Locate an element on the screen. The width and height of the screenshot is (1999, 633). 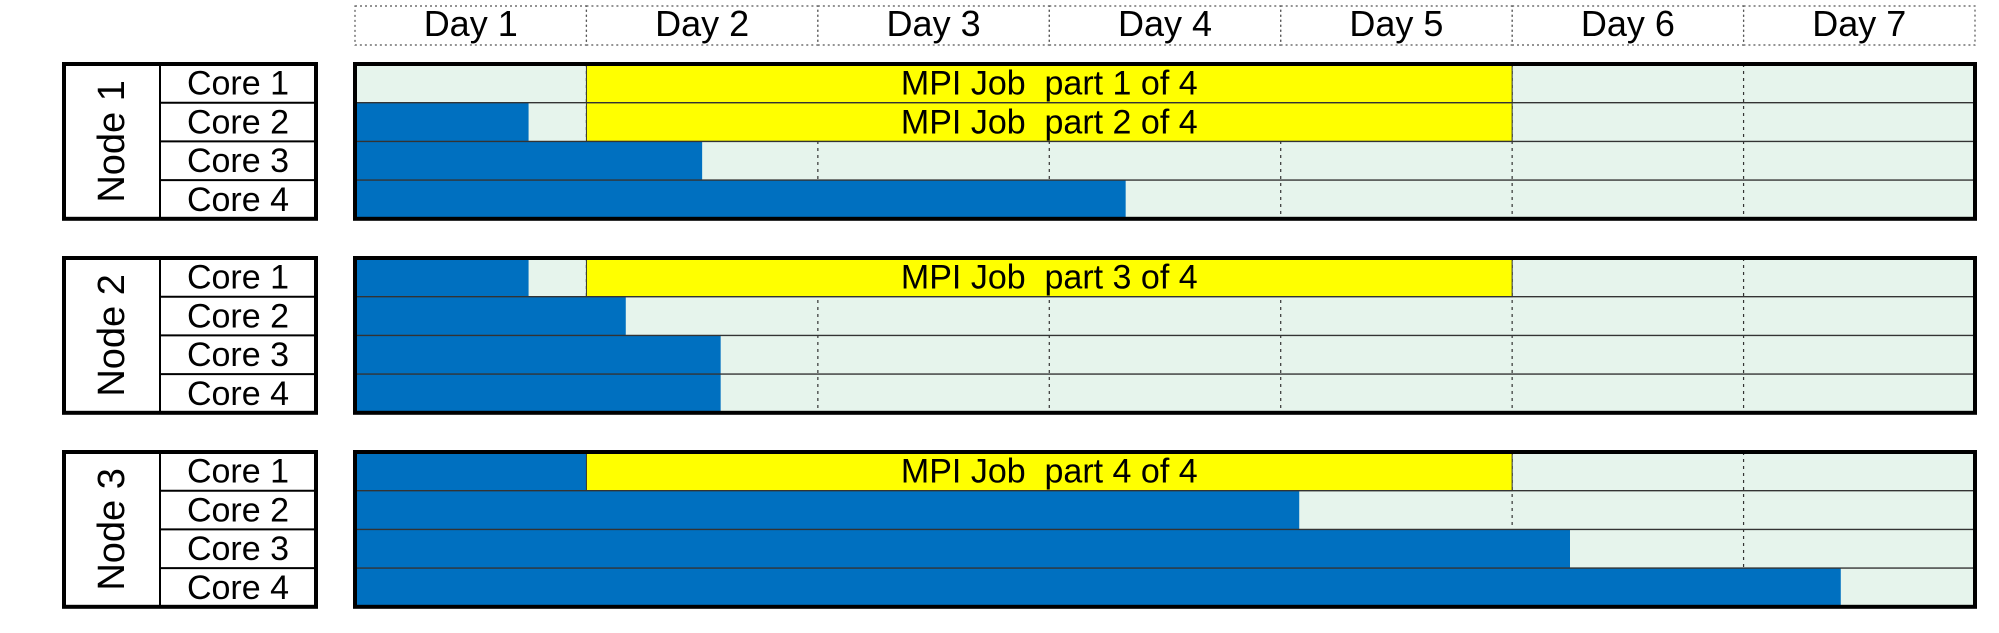
day-label: Day 2 is located at coordinates (702, 23).